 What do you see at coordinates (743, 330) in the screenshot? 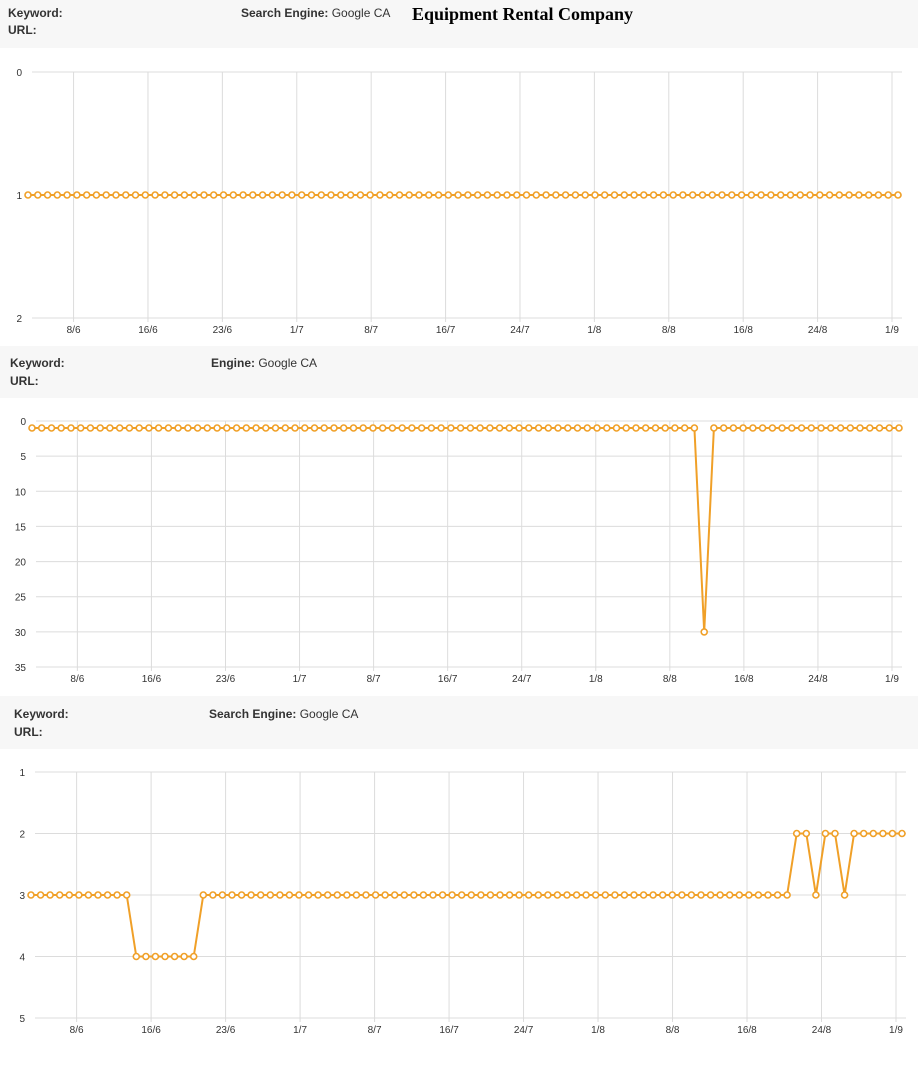
I see `x-tick-label: 16/8` at bounding box center [743, 330].